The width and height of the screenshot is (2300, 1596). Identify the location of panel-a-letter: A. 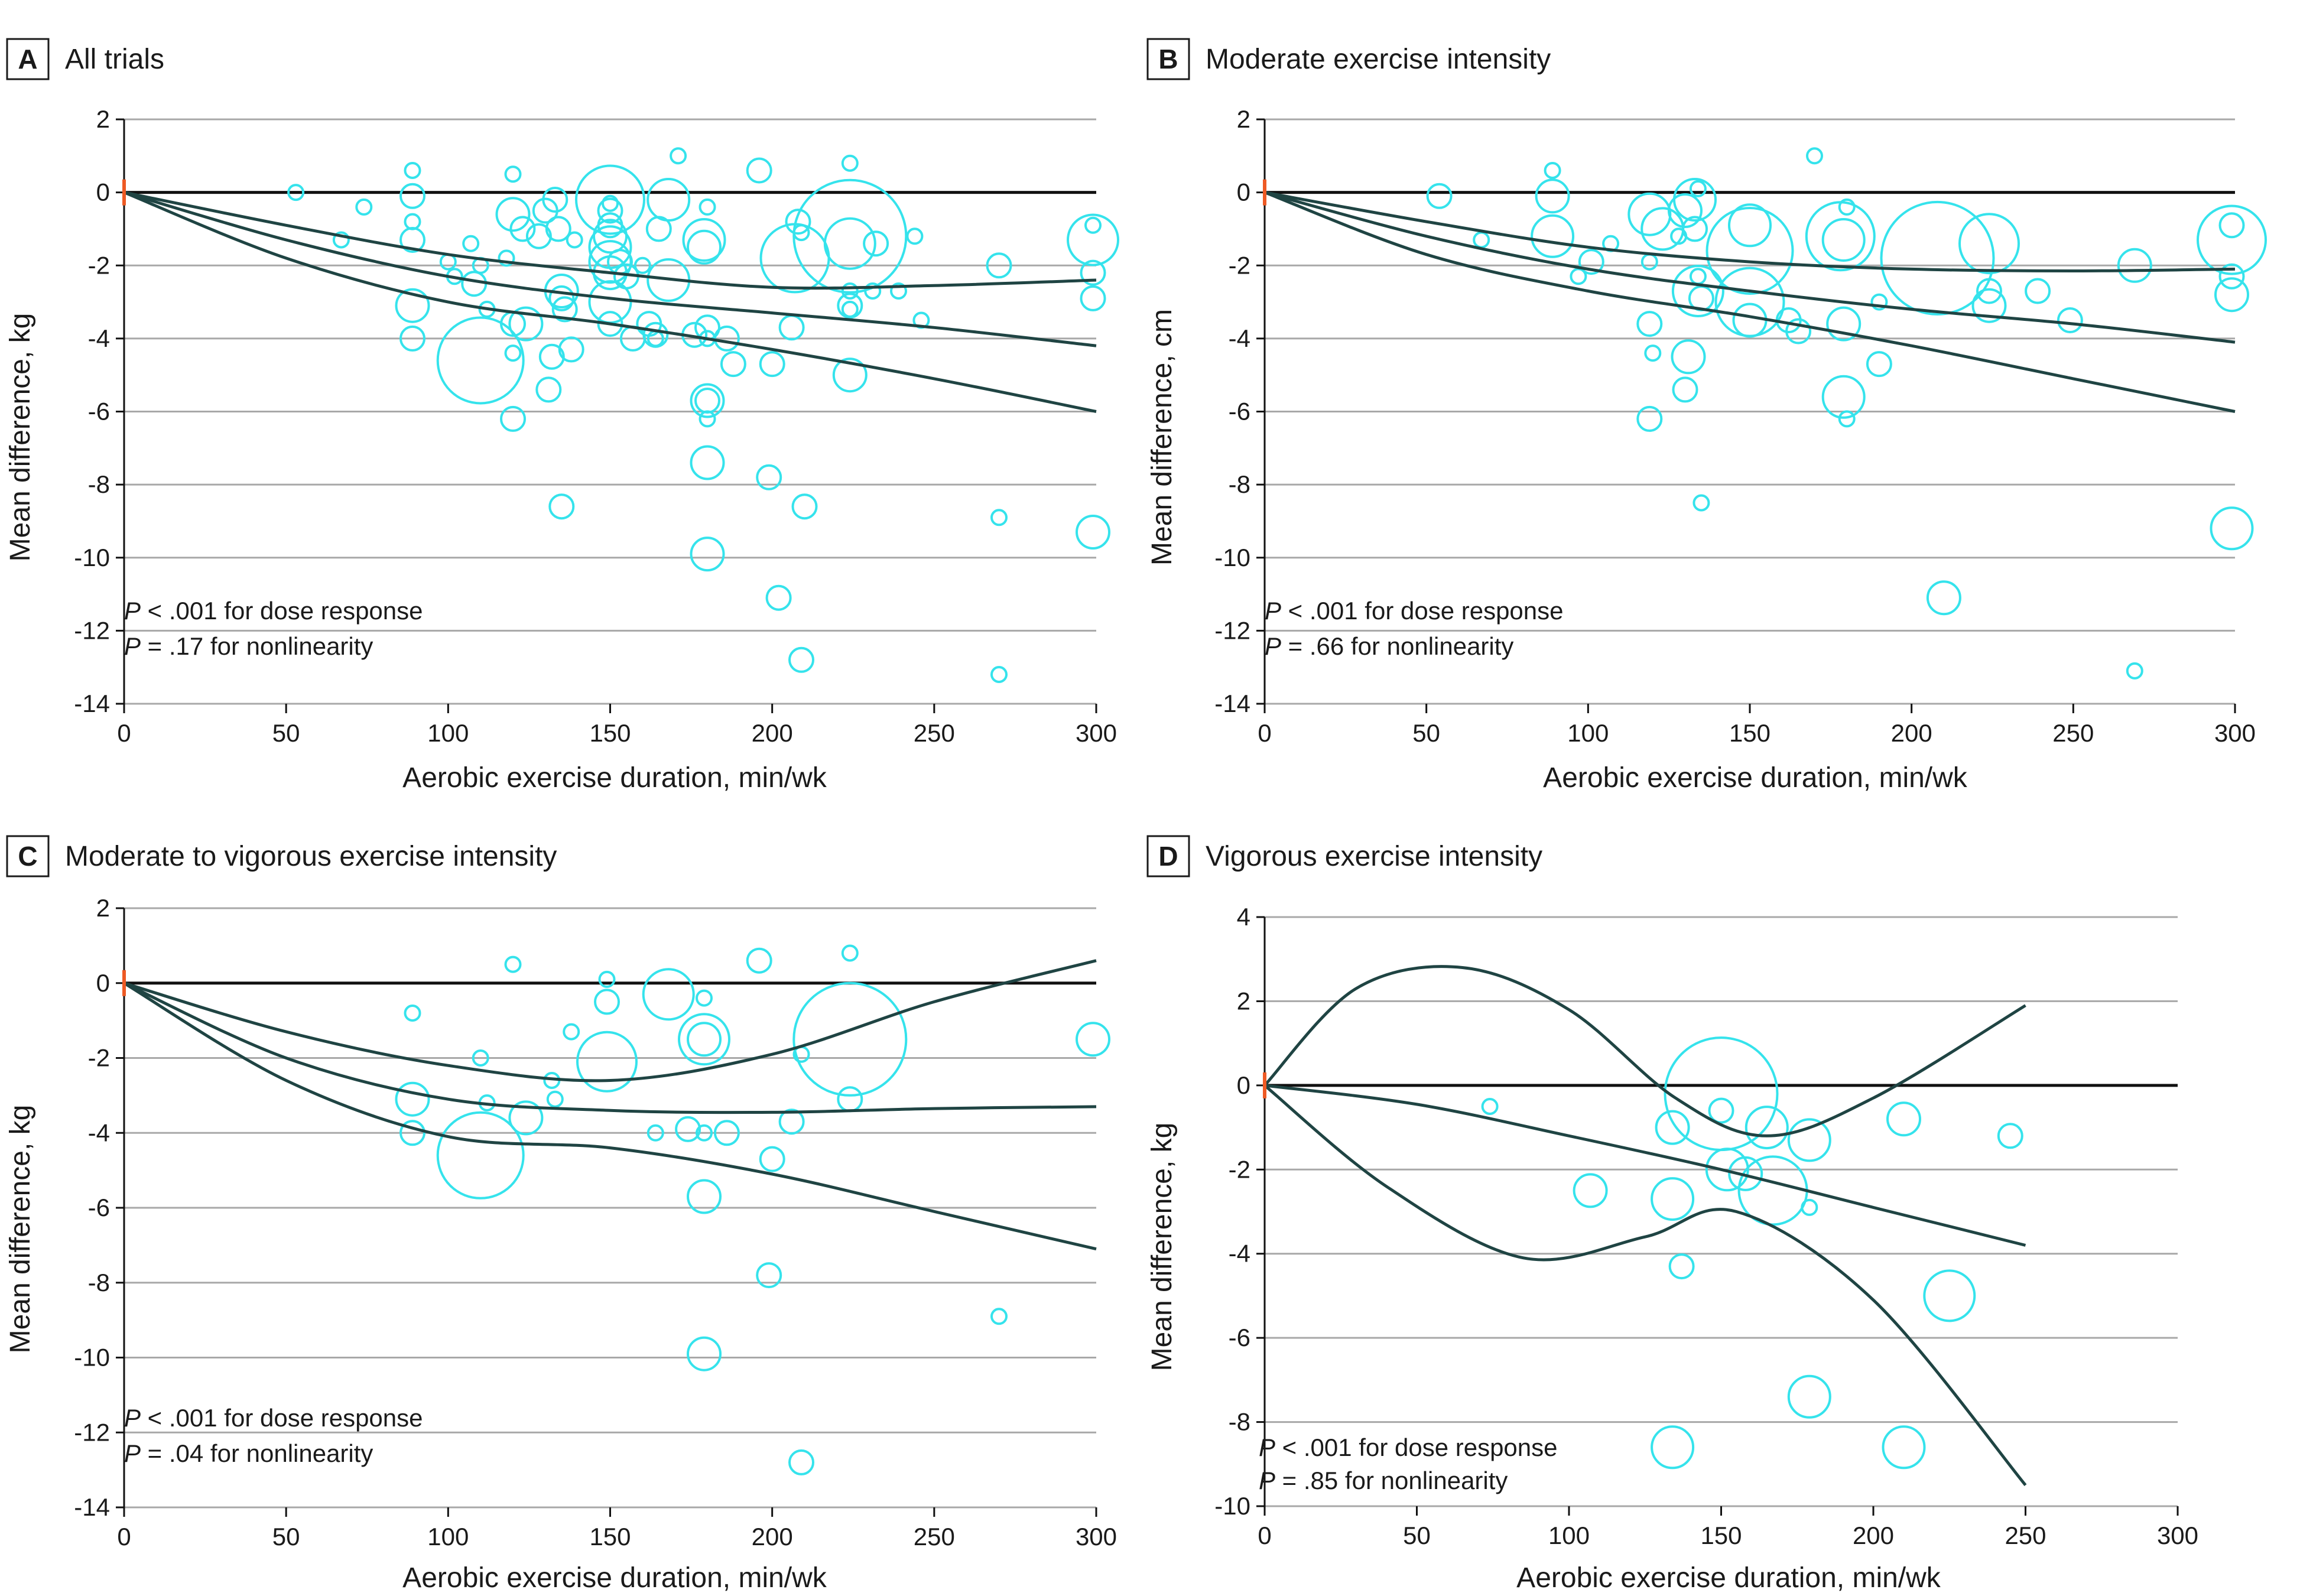
(27, 59).